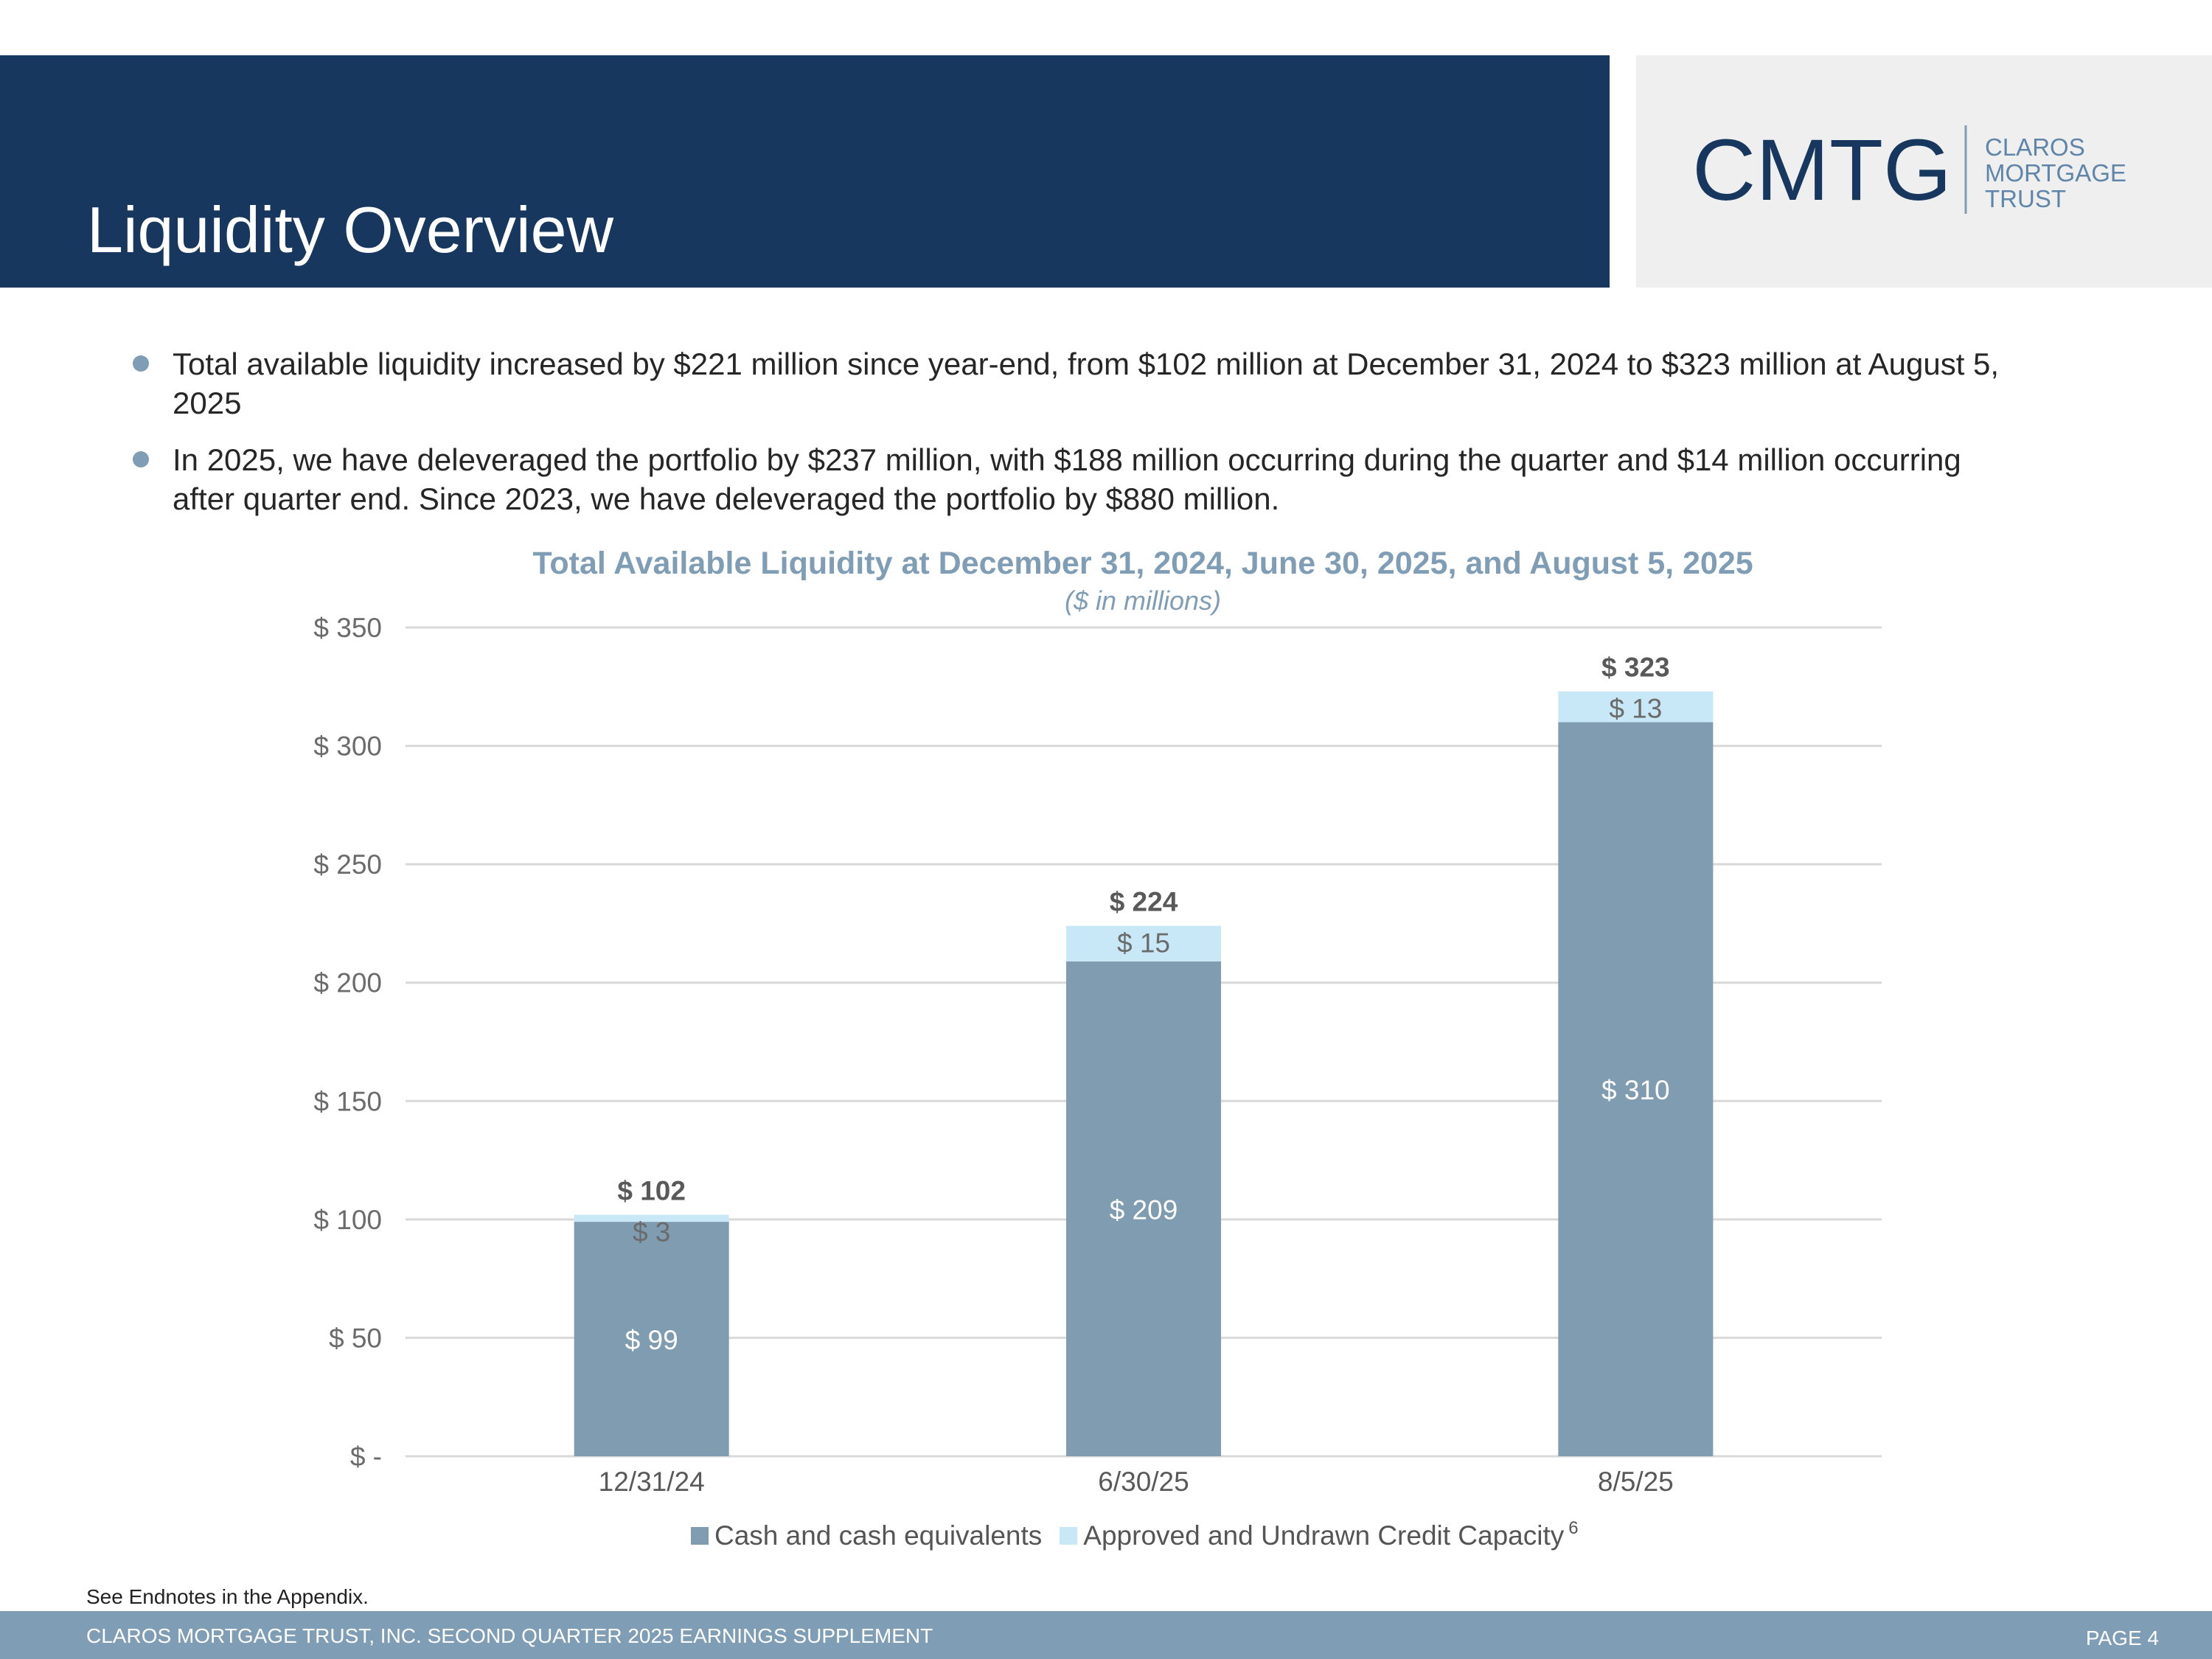  Describe the element at coordinates (651, 1190) in the screenshot. I see `data-label-total: $ 102` at that location.